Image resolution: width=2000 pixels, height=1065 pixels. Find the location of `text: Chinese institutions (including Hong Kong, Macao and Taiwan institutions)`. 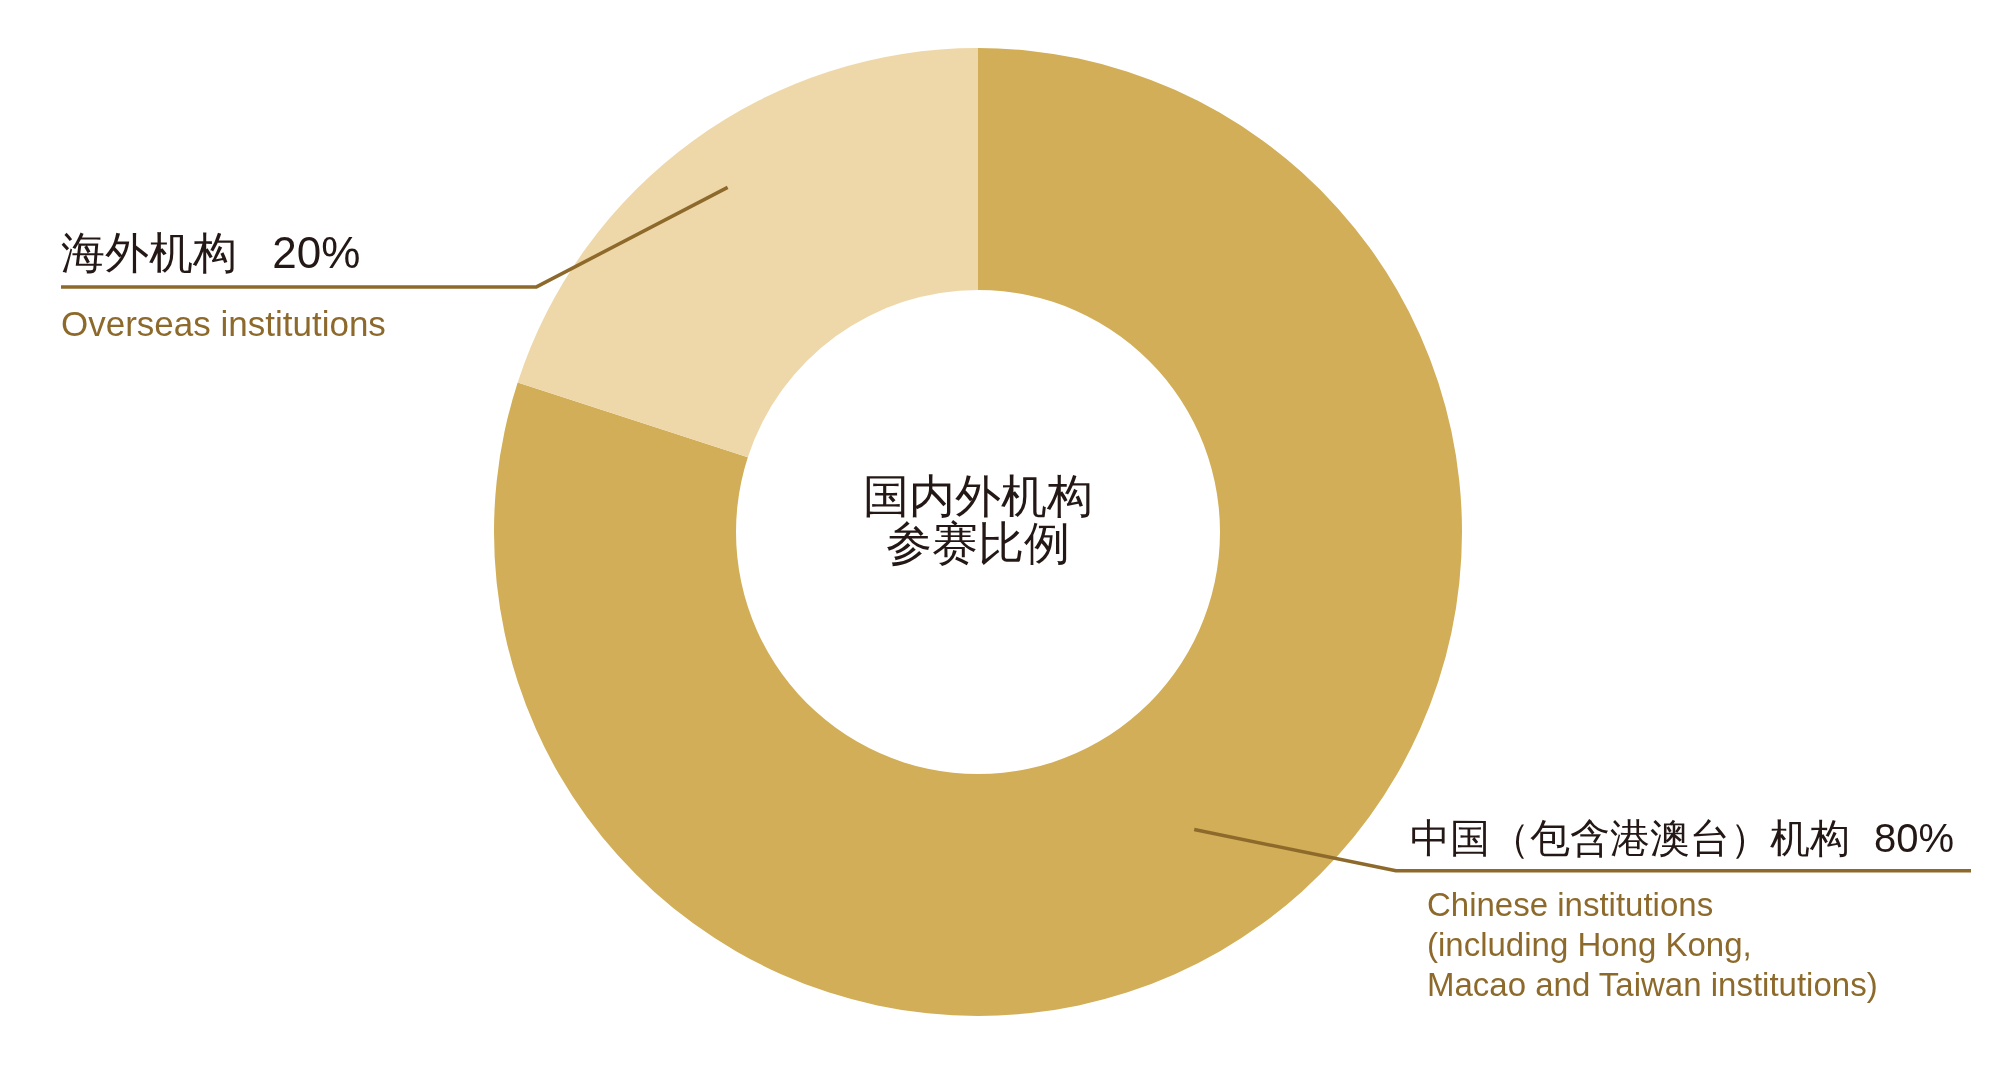

text: Chinese institutions (including Hong Kong, Macao and Taiwan institutions) is located at coordinates (1652, 944).